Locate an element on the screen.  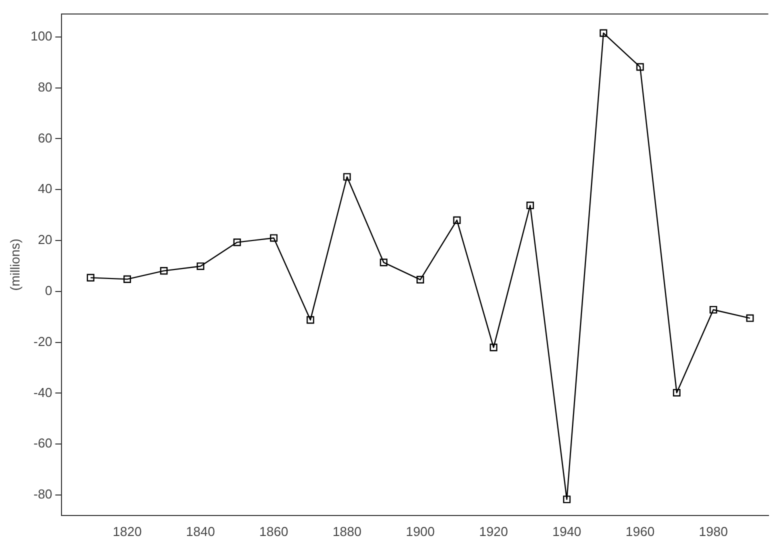
y-tick-label: -40 is located at coordinates (42, 392).